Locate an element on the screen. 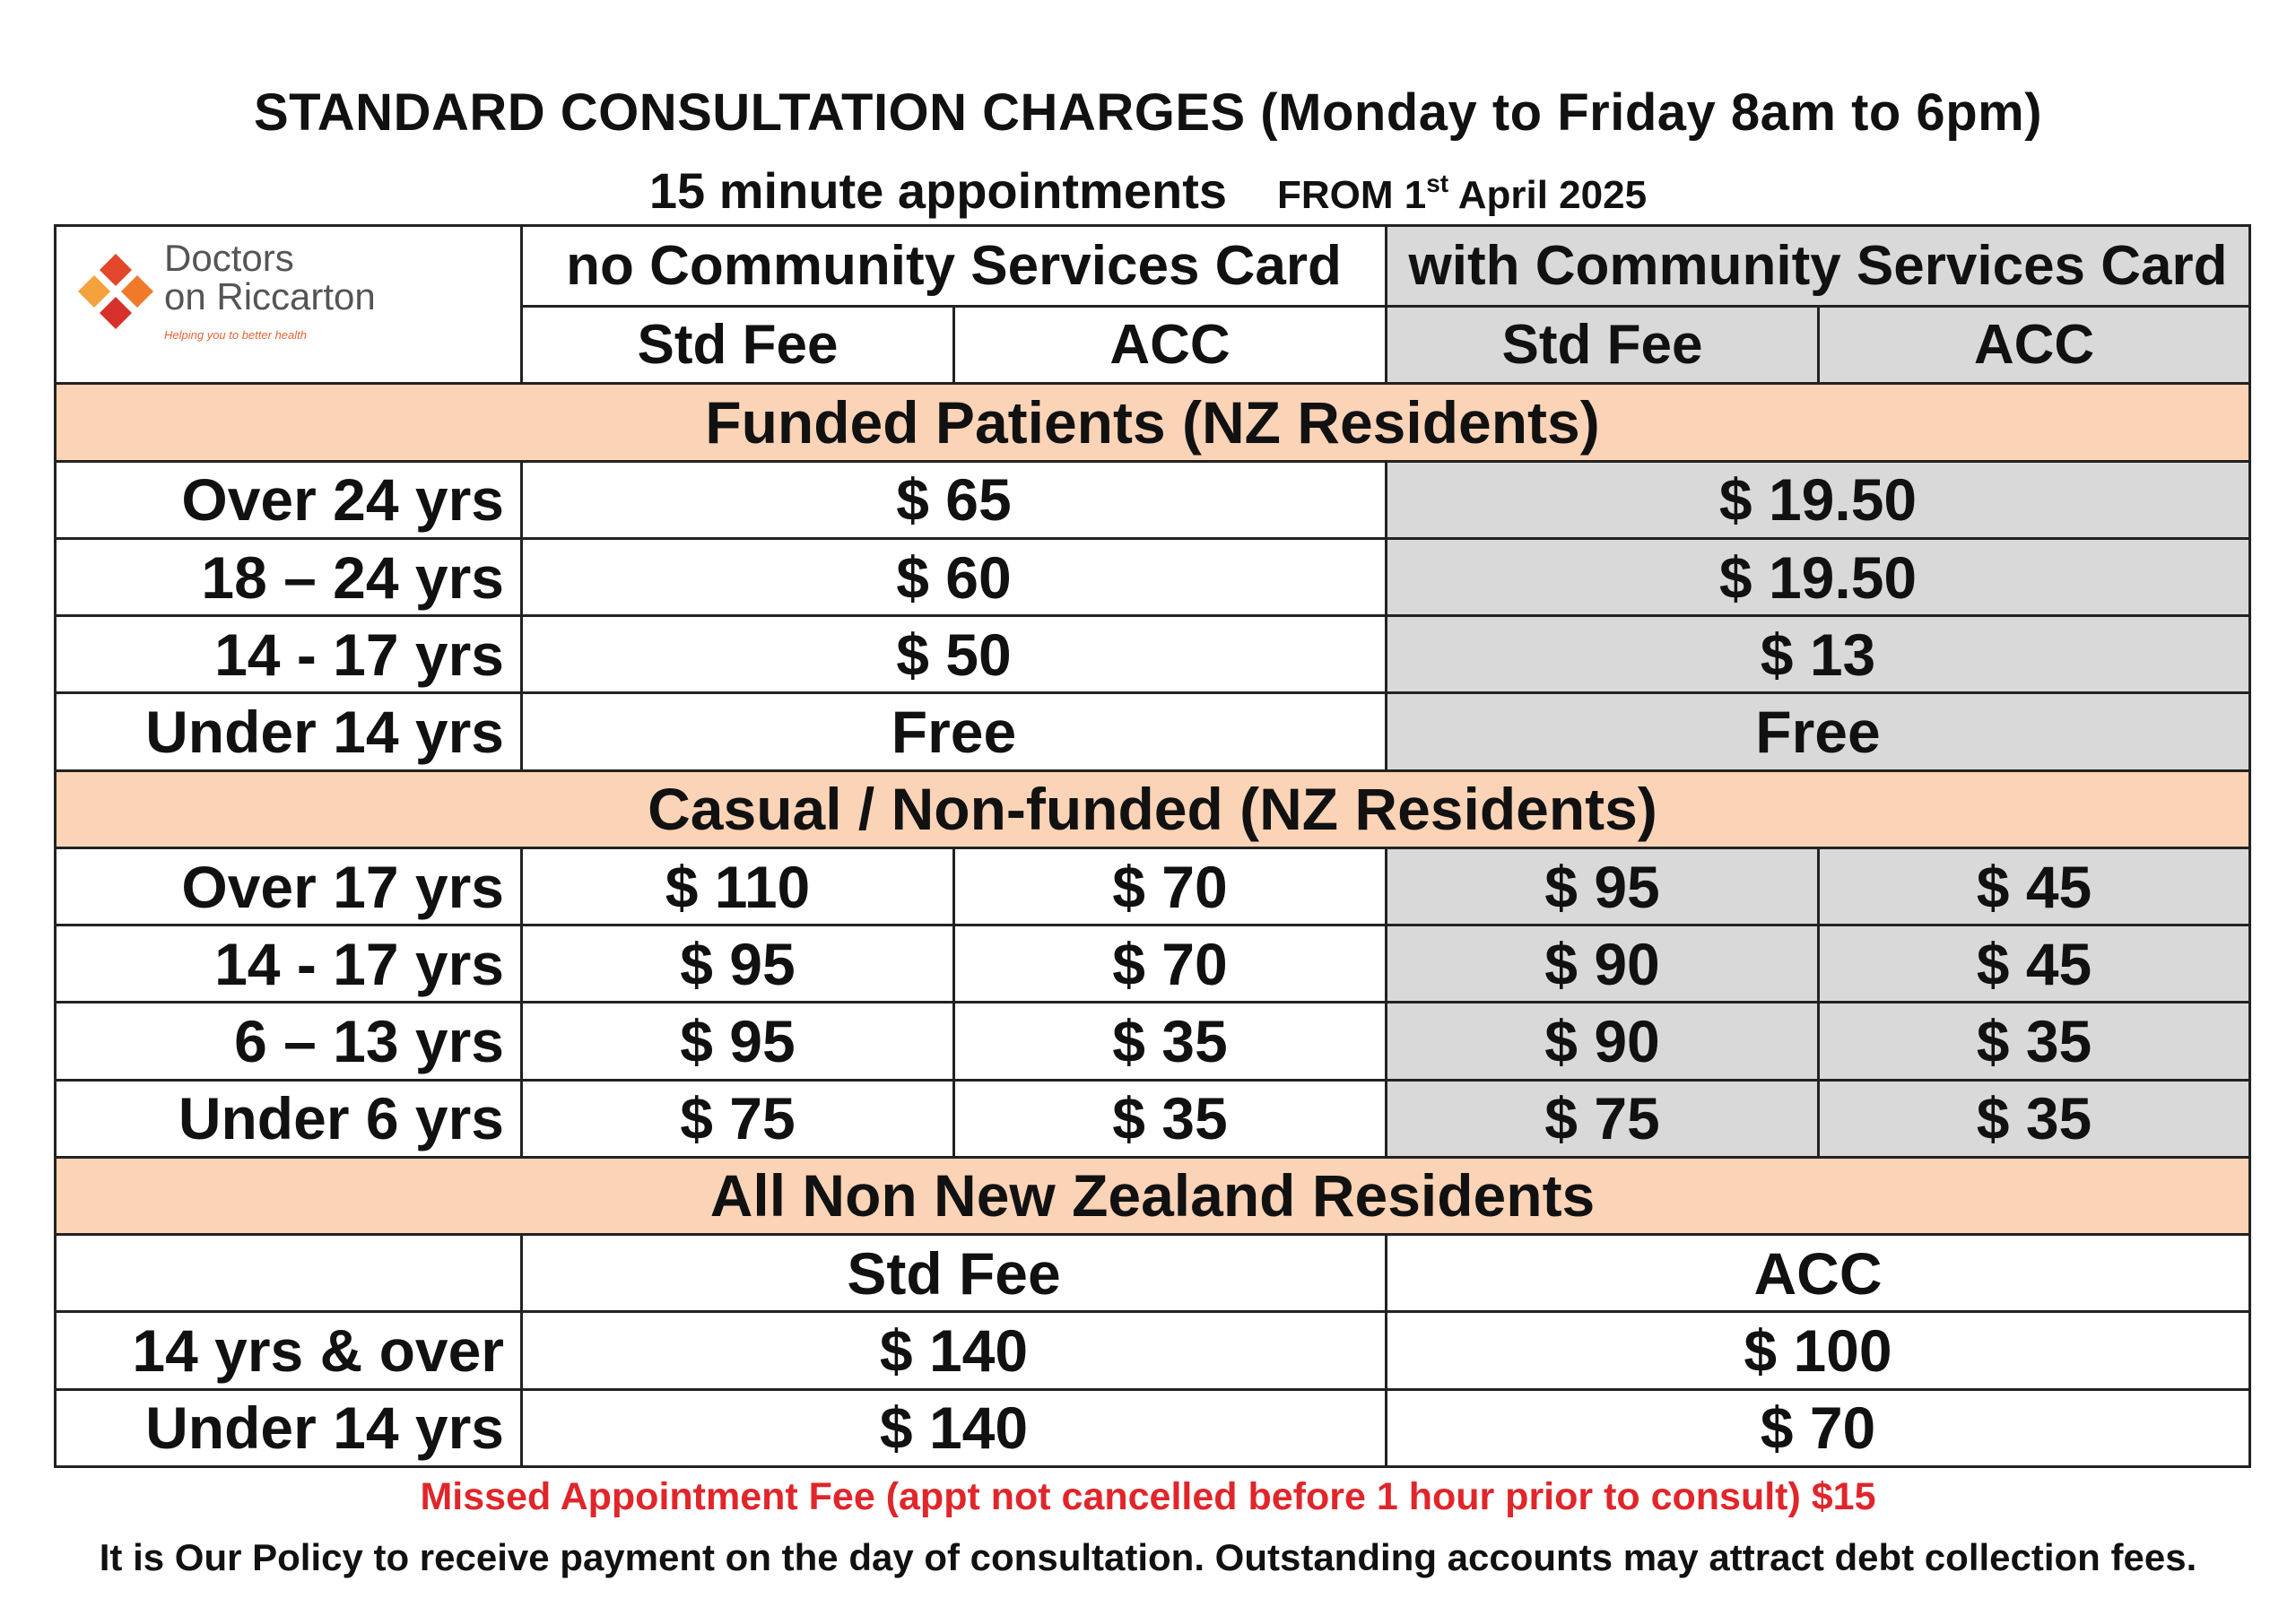 The height and width of the screenshot is (1616, 2296). fee-csc-std: $ 75 is located at coordinates (1603, 1118).